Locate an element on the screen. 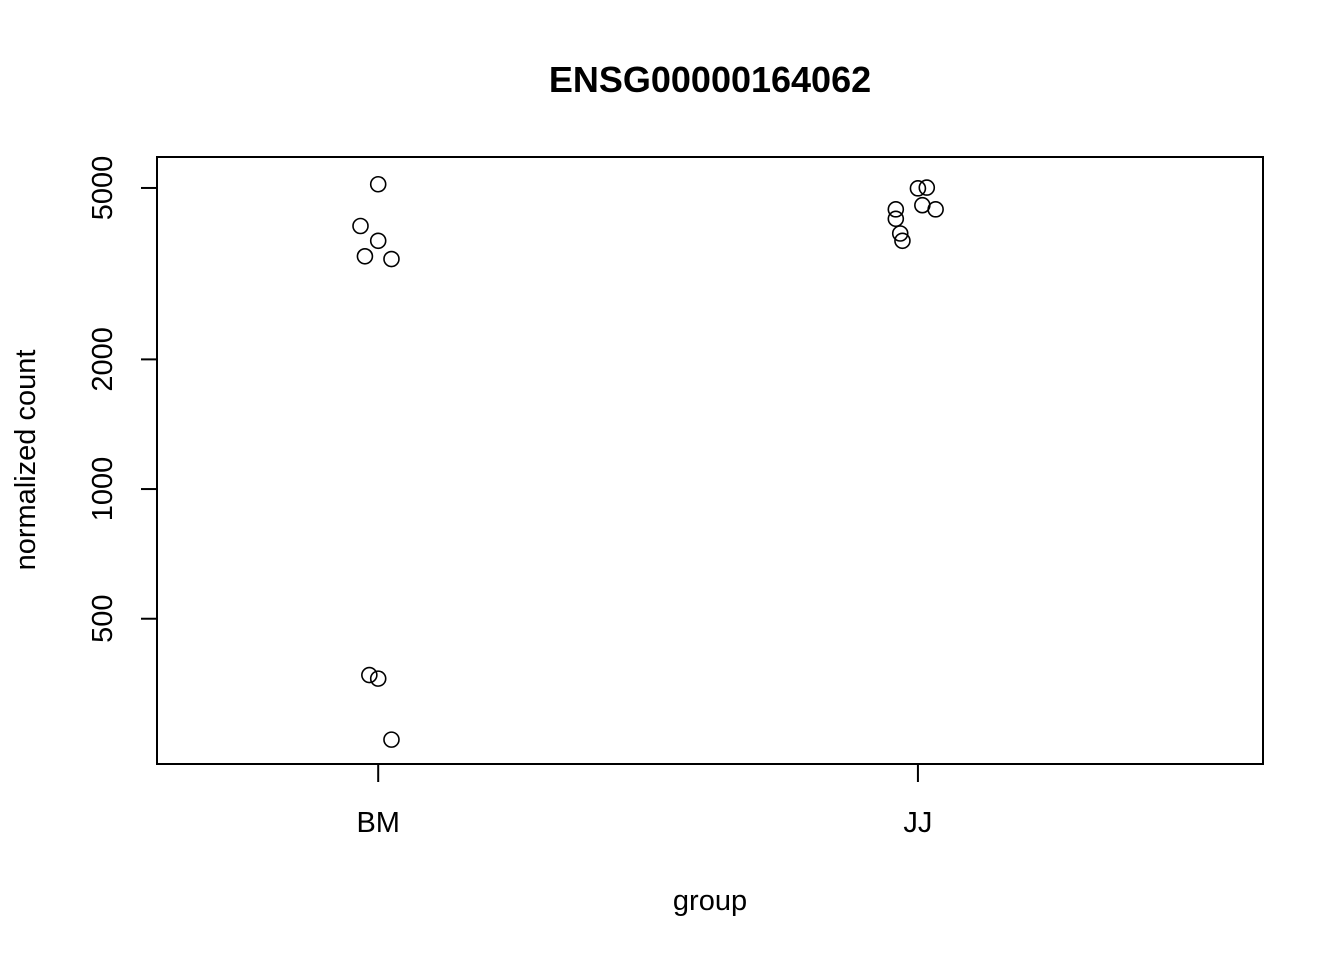 Image resolution: width=1344 pixels, height=960 pixels. x-tick-label: JJ is located at coordinates (917, 823).